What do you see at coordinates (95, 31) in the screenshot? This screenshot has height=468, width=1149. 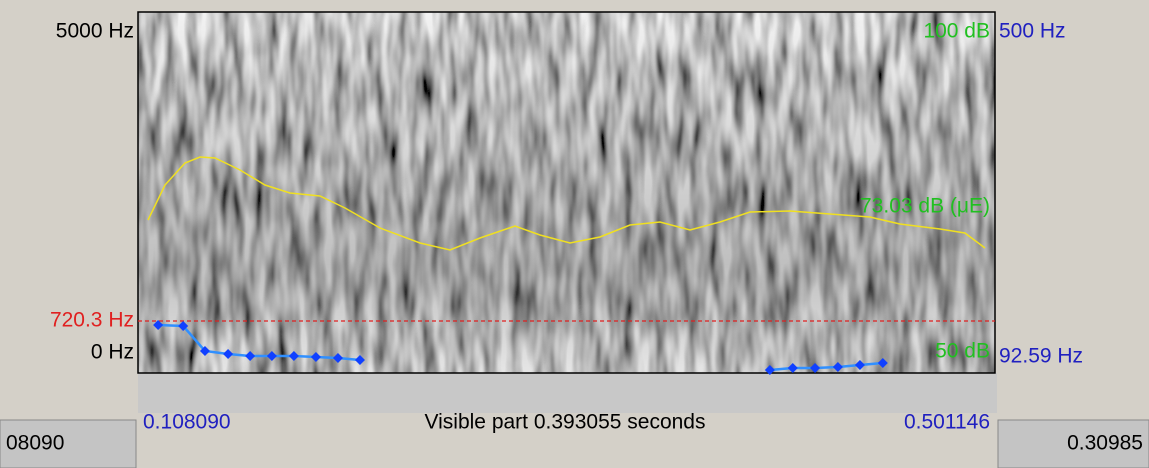 I see `freq-top-label: 5000 Hz` at bounding box center [95, 31].